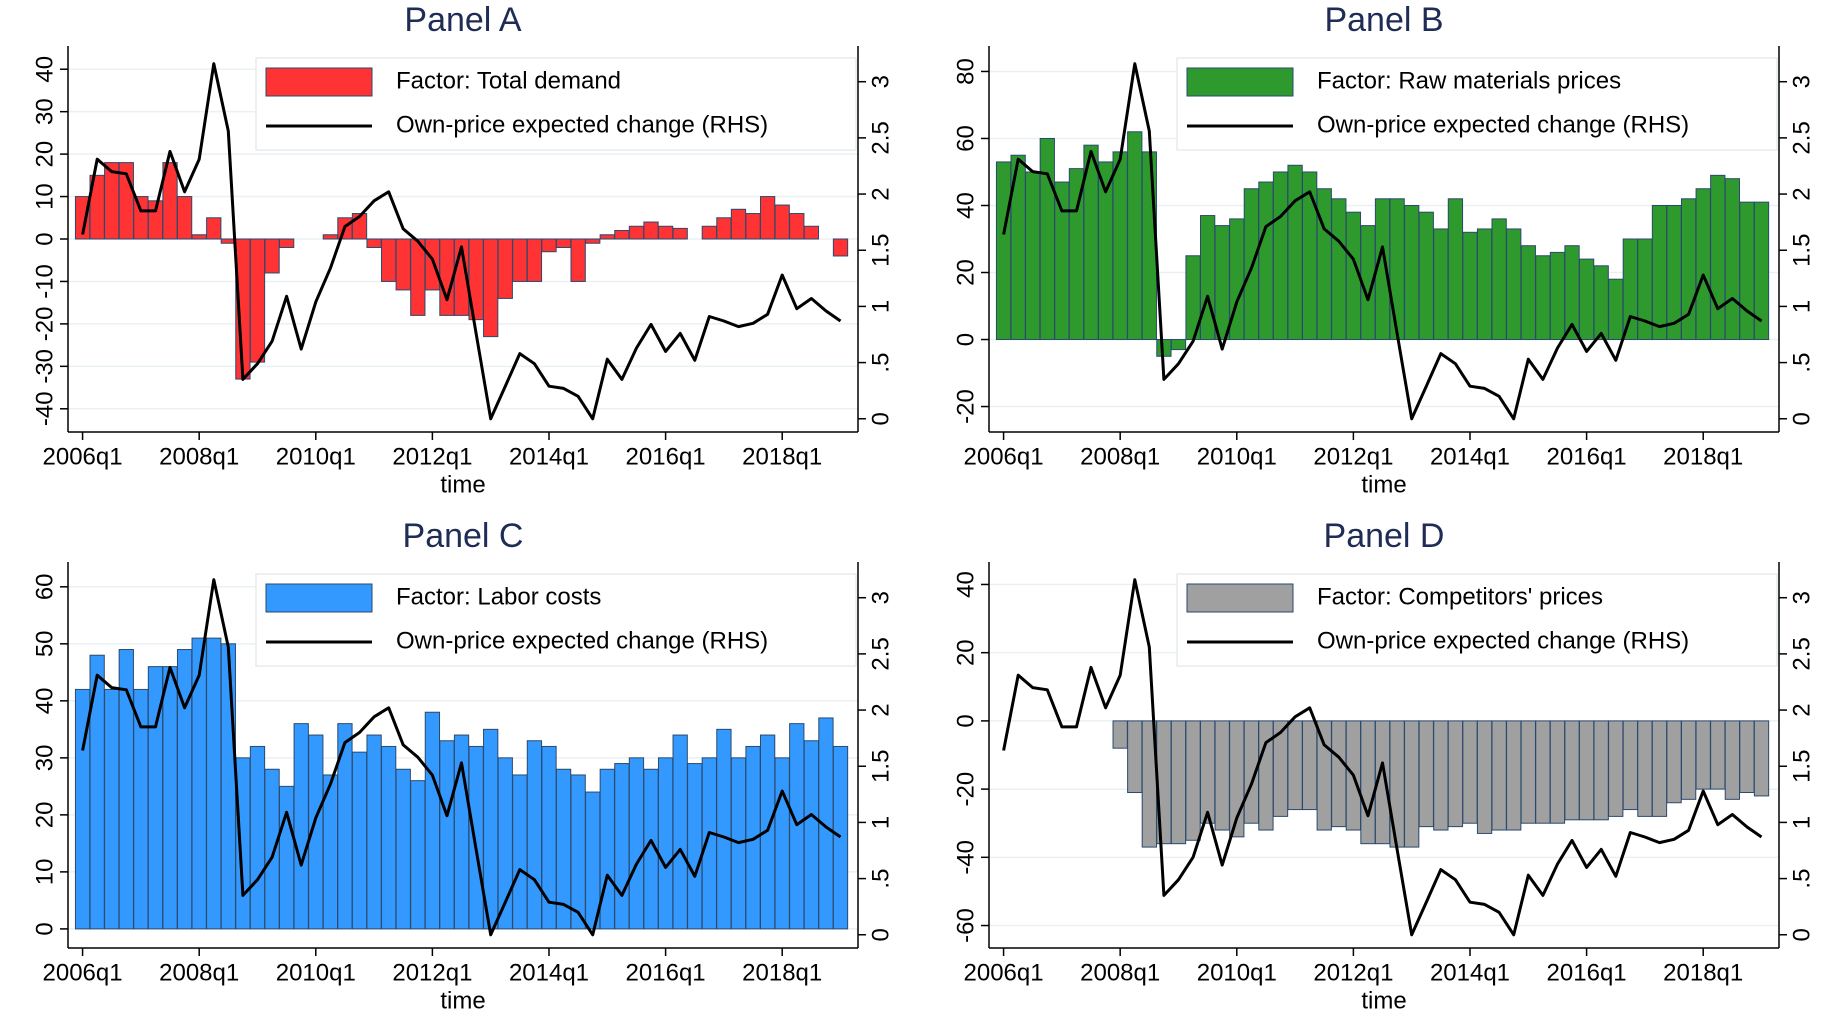 This screenshot has width=1847, height=1017. What do you see at coordinates (498, 596) in the screenshot?
I see `legend-label: Factor: Labor costs` at bounding box center [498, 596].